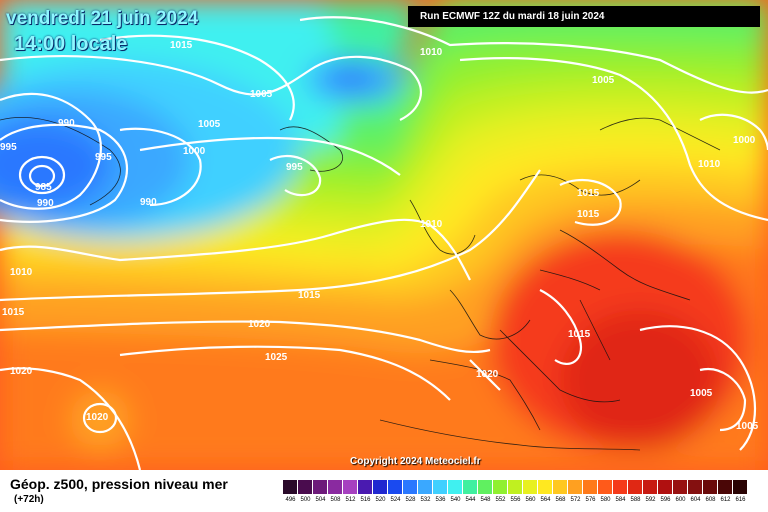 The height and width of the screenshot is (512, 768). What do you see at coordinates (725, 500) in the screenshot?
I see `legend-tick-label: 612` at bounding box center [725, 500].